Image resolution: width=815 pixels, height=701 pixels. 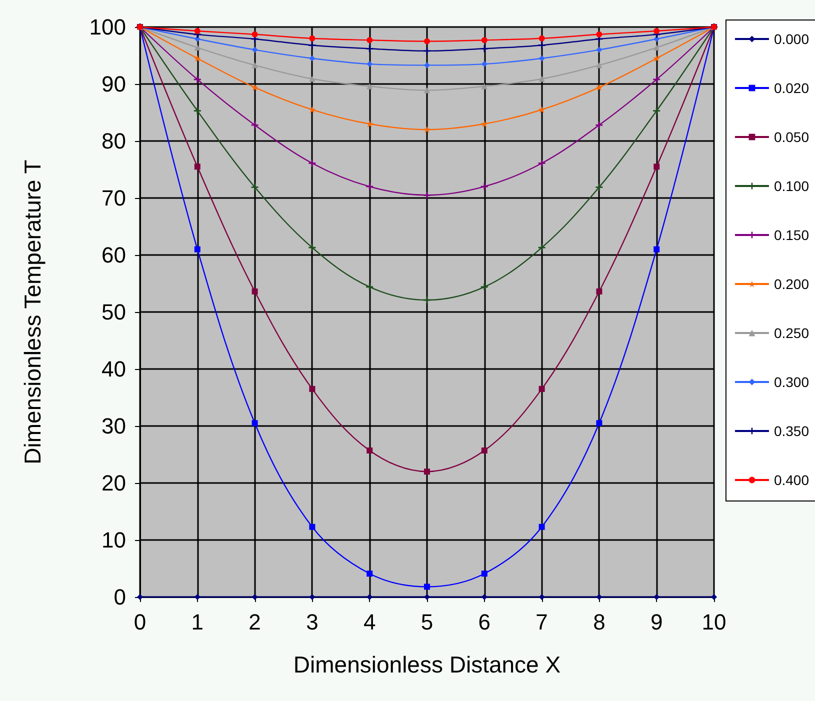 What do you see at coordinates (484, 622) in the screenshot?
I see `x-tick-label: 6` at bounding box center [484, 622].